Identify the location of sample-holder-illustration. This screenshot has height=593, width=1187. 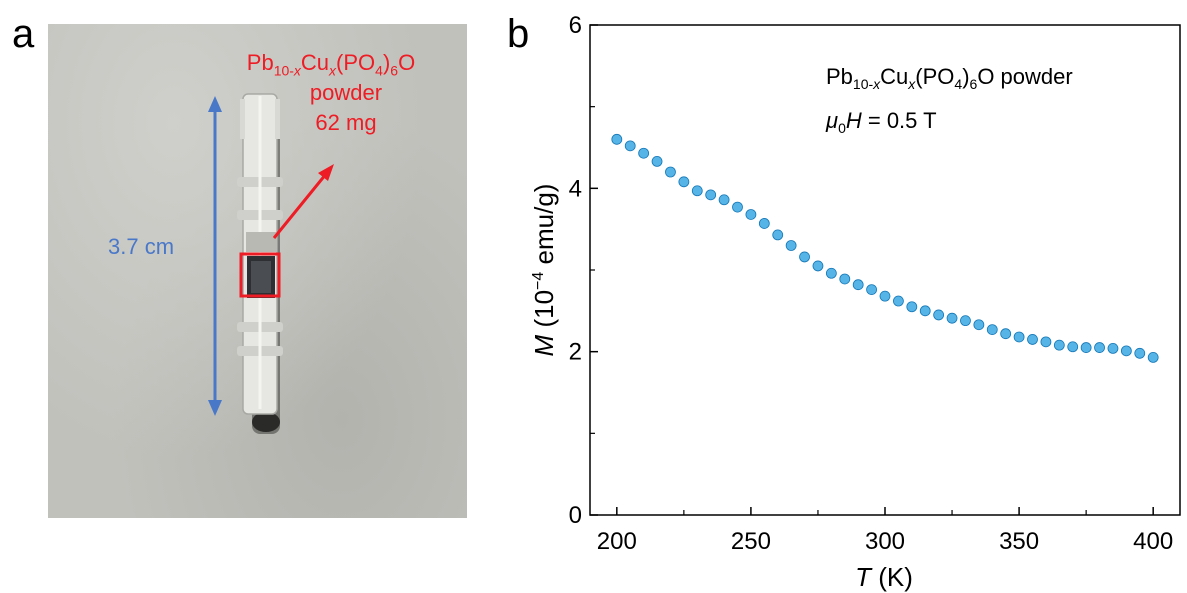
(271, 263).